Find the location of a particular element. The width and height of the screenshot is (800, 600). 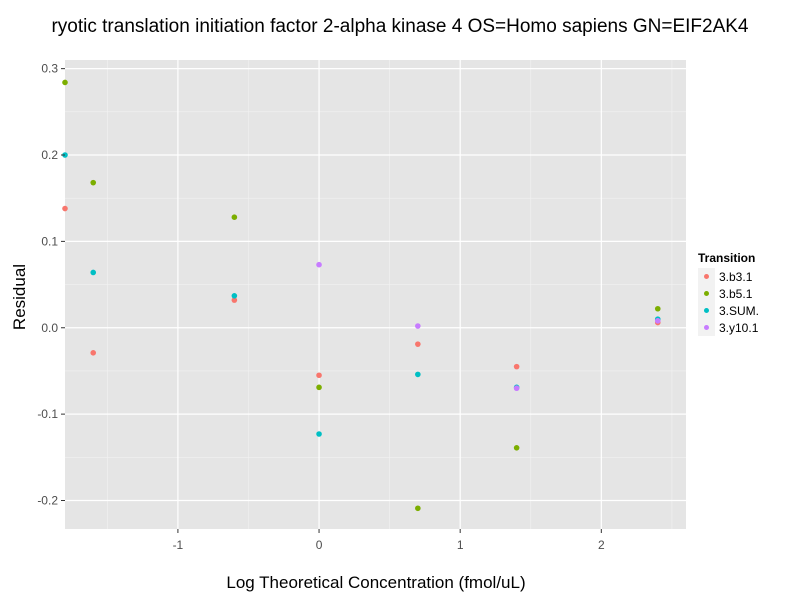

legend-label: 3.y10.1 is located at coordinates (739, 327).